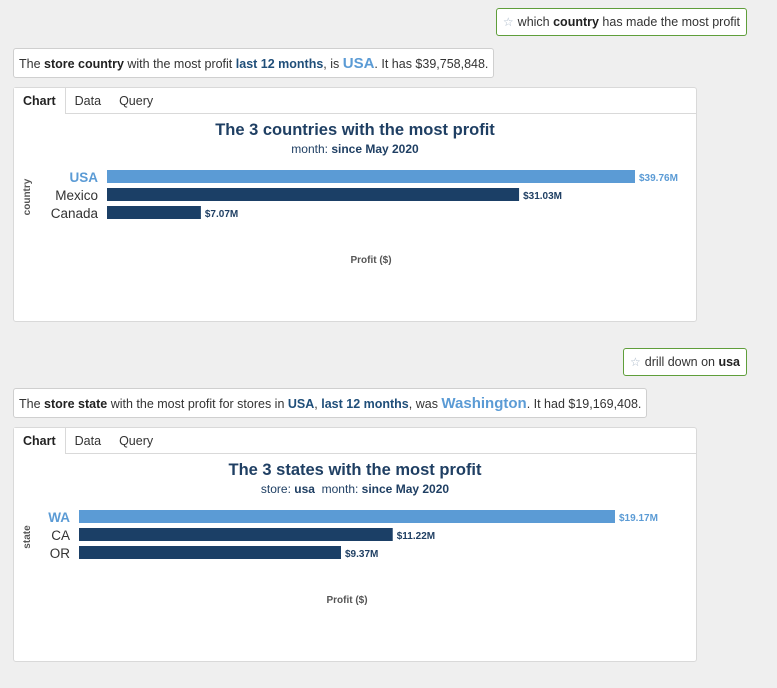 This screenshot has width=777, height=688. I want to click on y-axis-label: country, so click(27, 196).